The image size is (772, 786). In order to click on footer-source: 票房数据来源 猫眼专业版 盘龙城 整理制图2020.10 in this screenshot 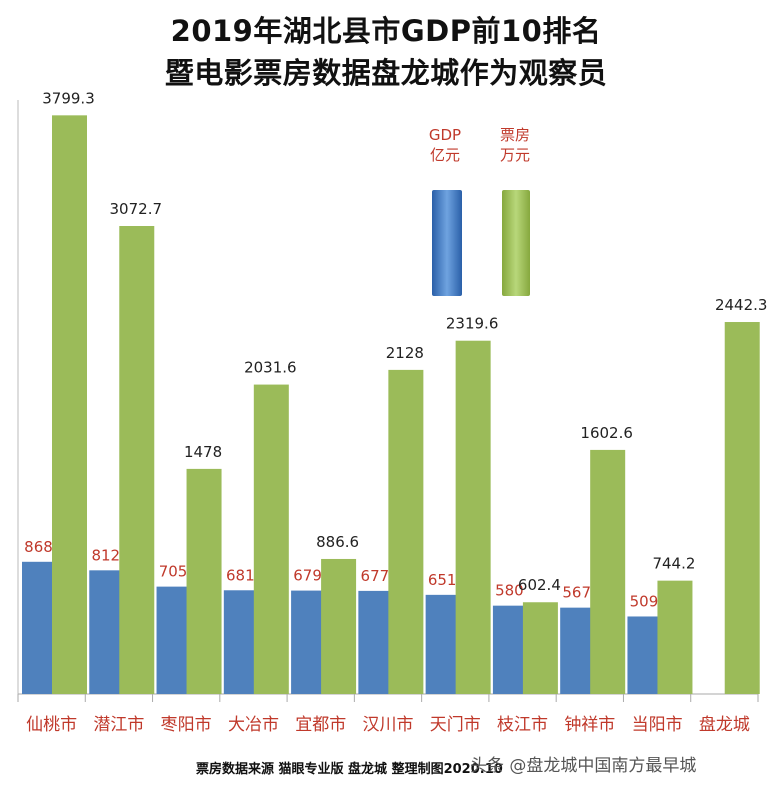, I will do `click(349, 769)`.